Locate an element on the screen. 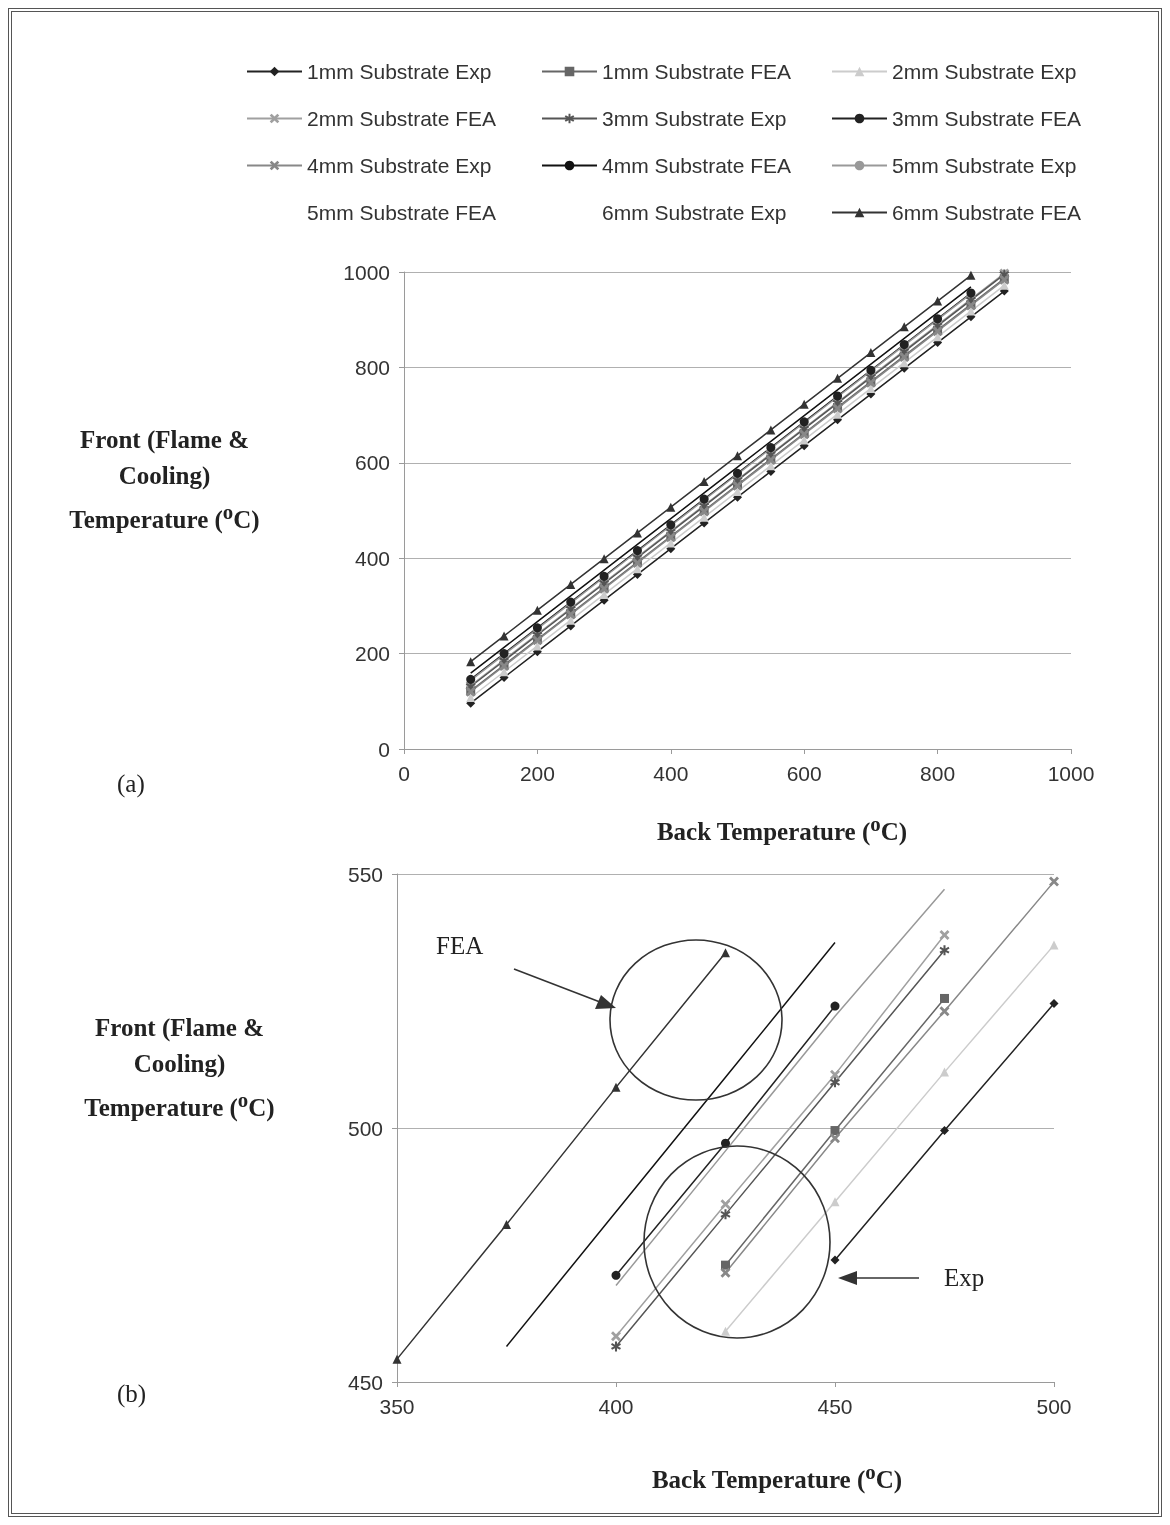 The height and width of the screenshot is (1525, 1170). text: 6mm Substrate Exp is located at coordinates (694, 212).